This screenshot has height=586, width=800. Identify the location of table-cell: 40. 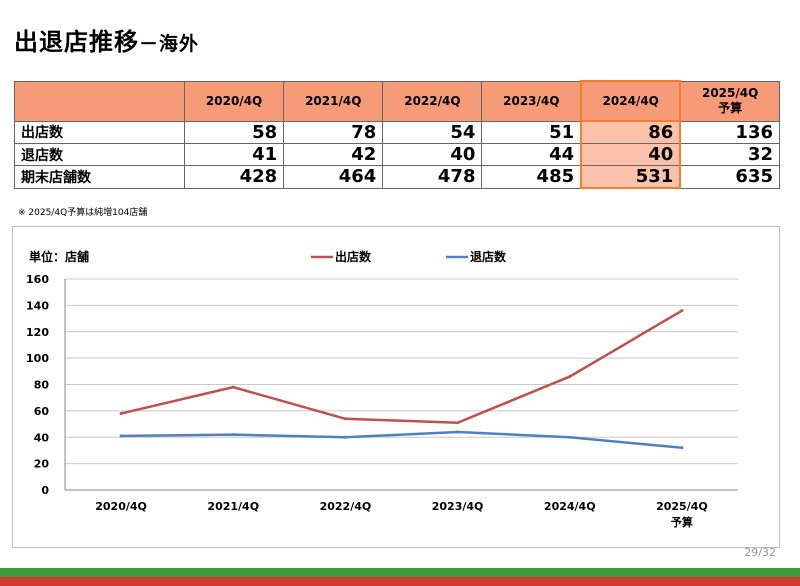
(432, 154).